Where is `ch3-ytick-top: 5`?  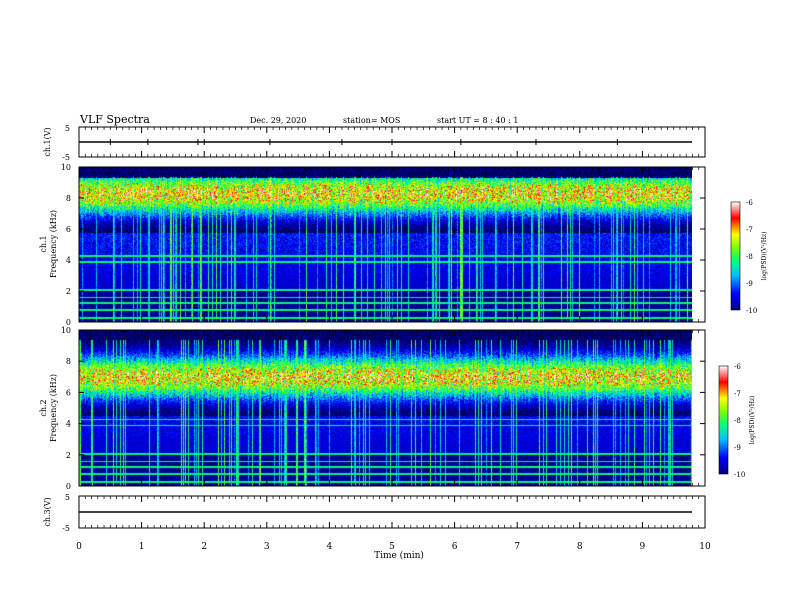
ch3-ytick-top: 5 is located at coordinates (67, 497).